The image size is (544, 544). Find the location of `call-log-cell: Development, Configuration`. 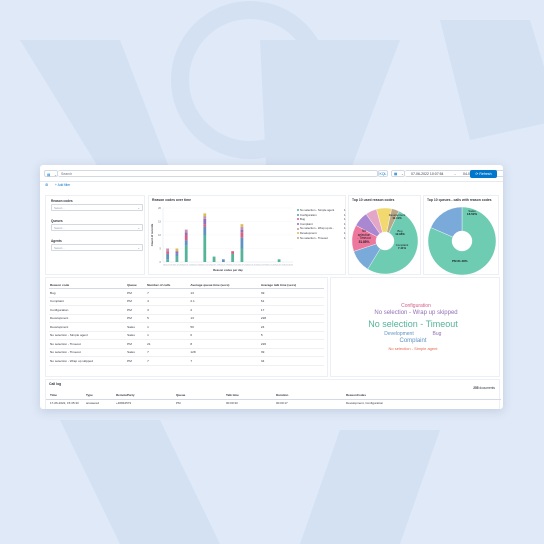

call-log-cell: Development, Configuration is located at coordinates (365, 403).